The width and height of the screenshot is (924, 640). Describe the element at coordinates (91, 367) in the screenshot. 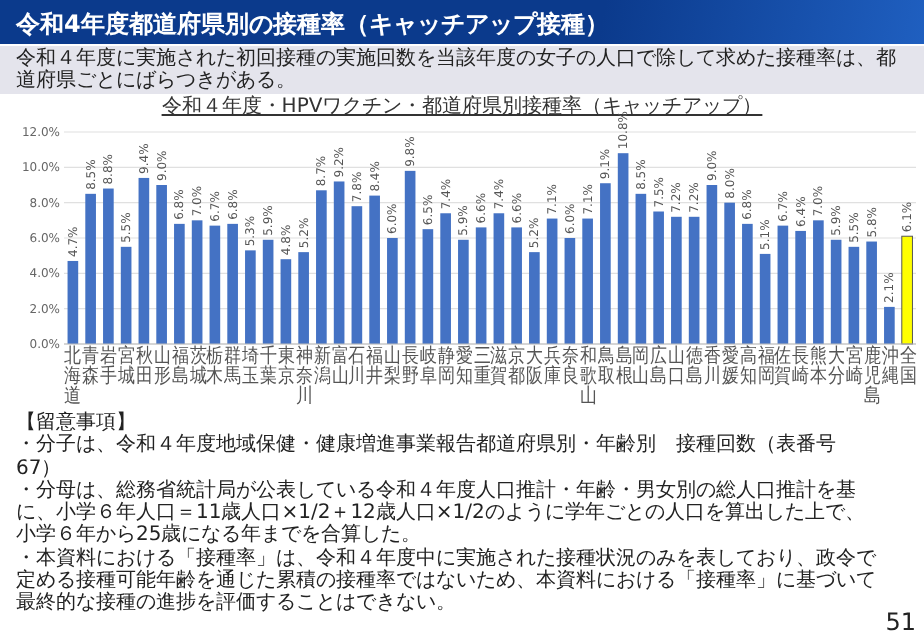

I see `x-tick-label: 青森` at that location.